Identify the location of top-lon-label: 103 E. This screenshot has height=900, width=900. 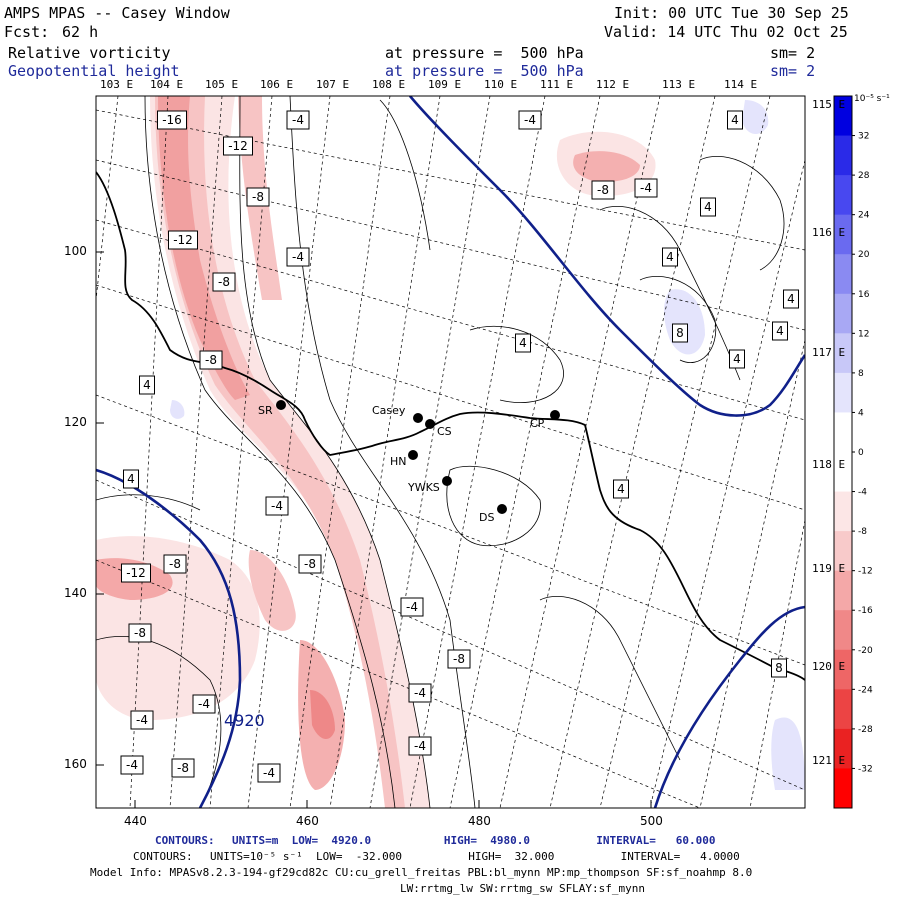
(117, 84).